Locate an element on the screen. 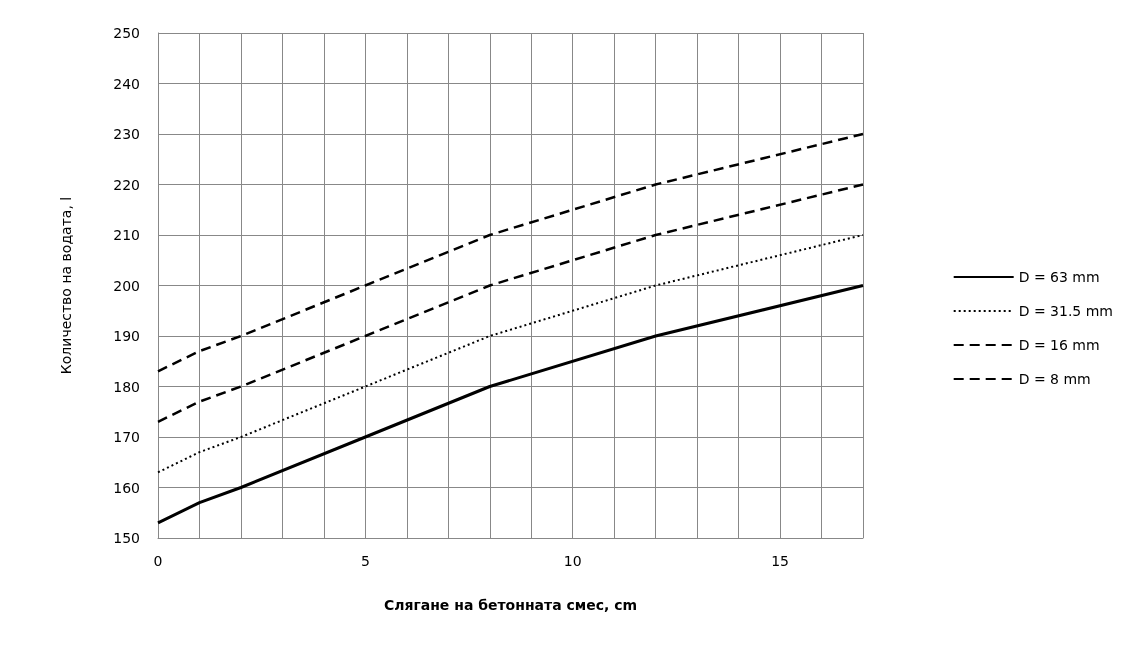  legend-label: D = 63 mm is located at coordinates (1059, 277).